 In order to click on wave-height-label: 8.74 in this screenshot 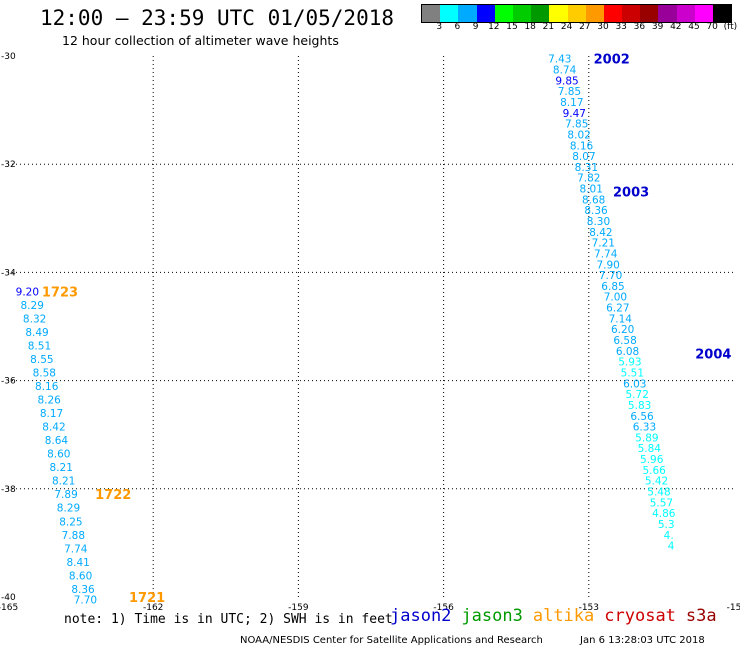, I will do `click(565, 71)`.